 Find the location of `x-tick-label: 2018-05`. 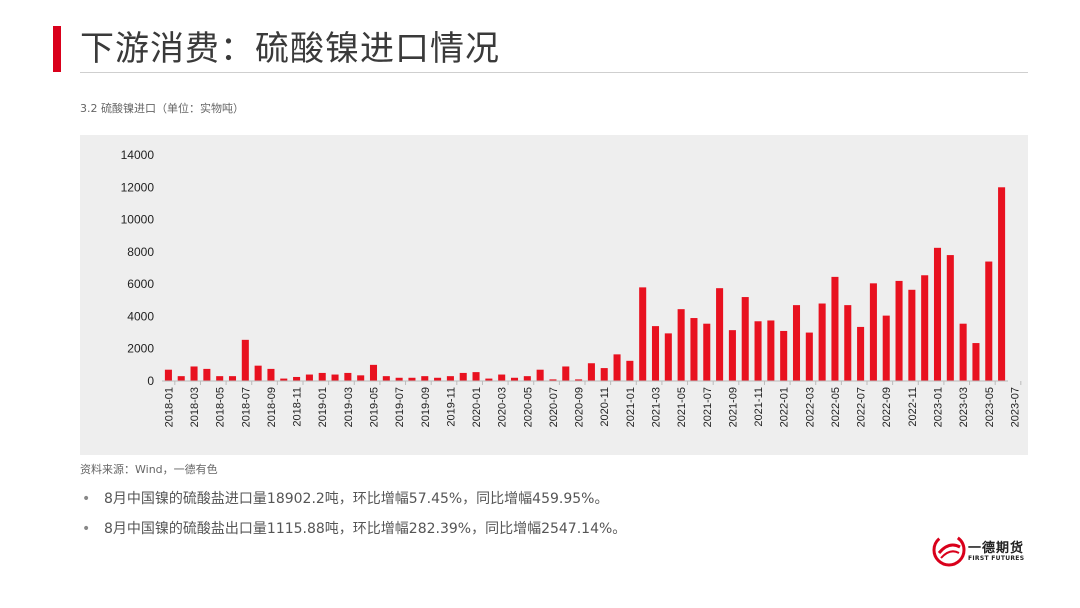

x-tick-label: 2018-05 is located at coordinates (221, 407).